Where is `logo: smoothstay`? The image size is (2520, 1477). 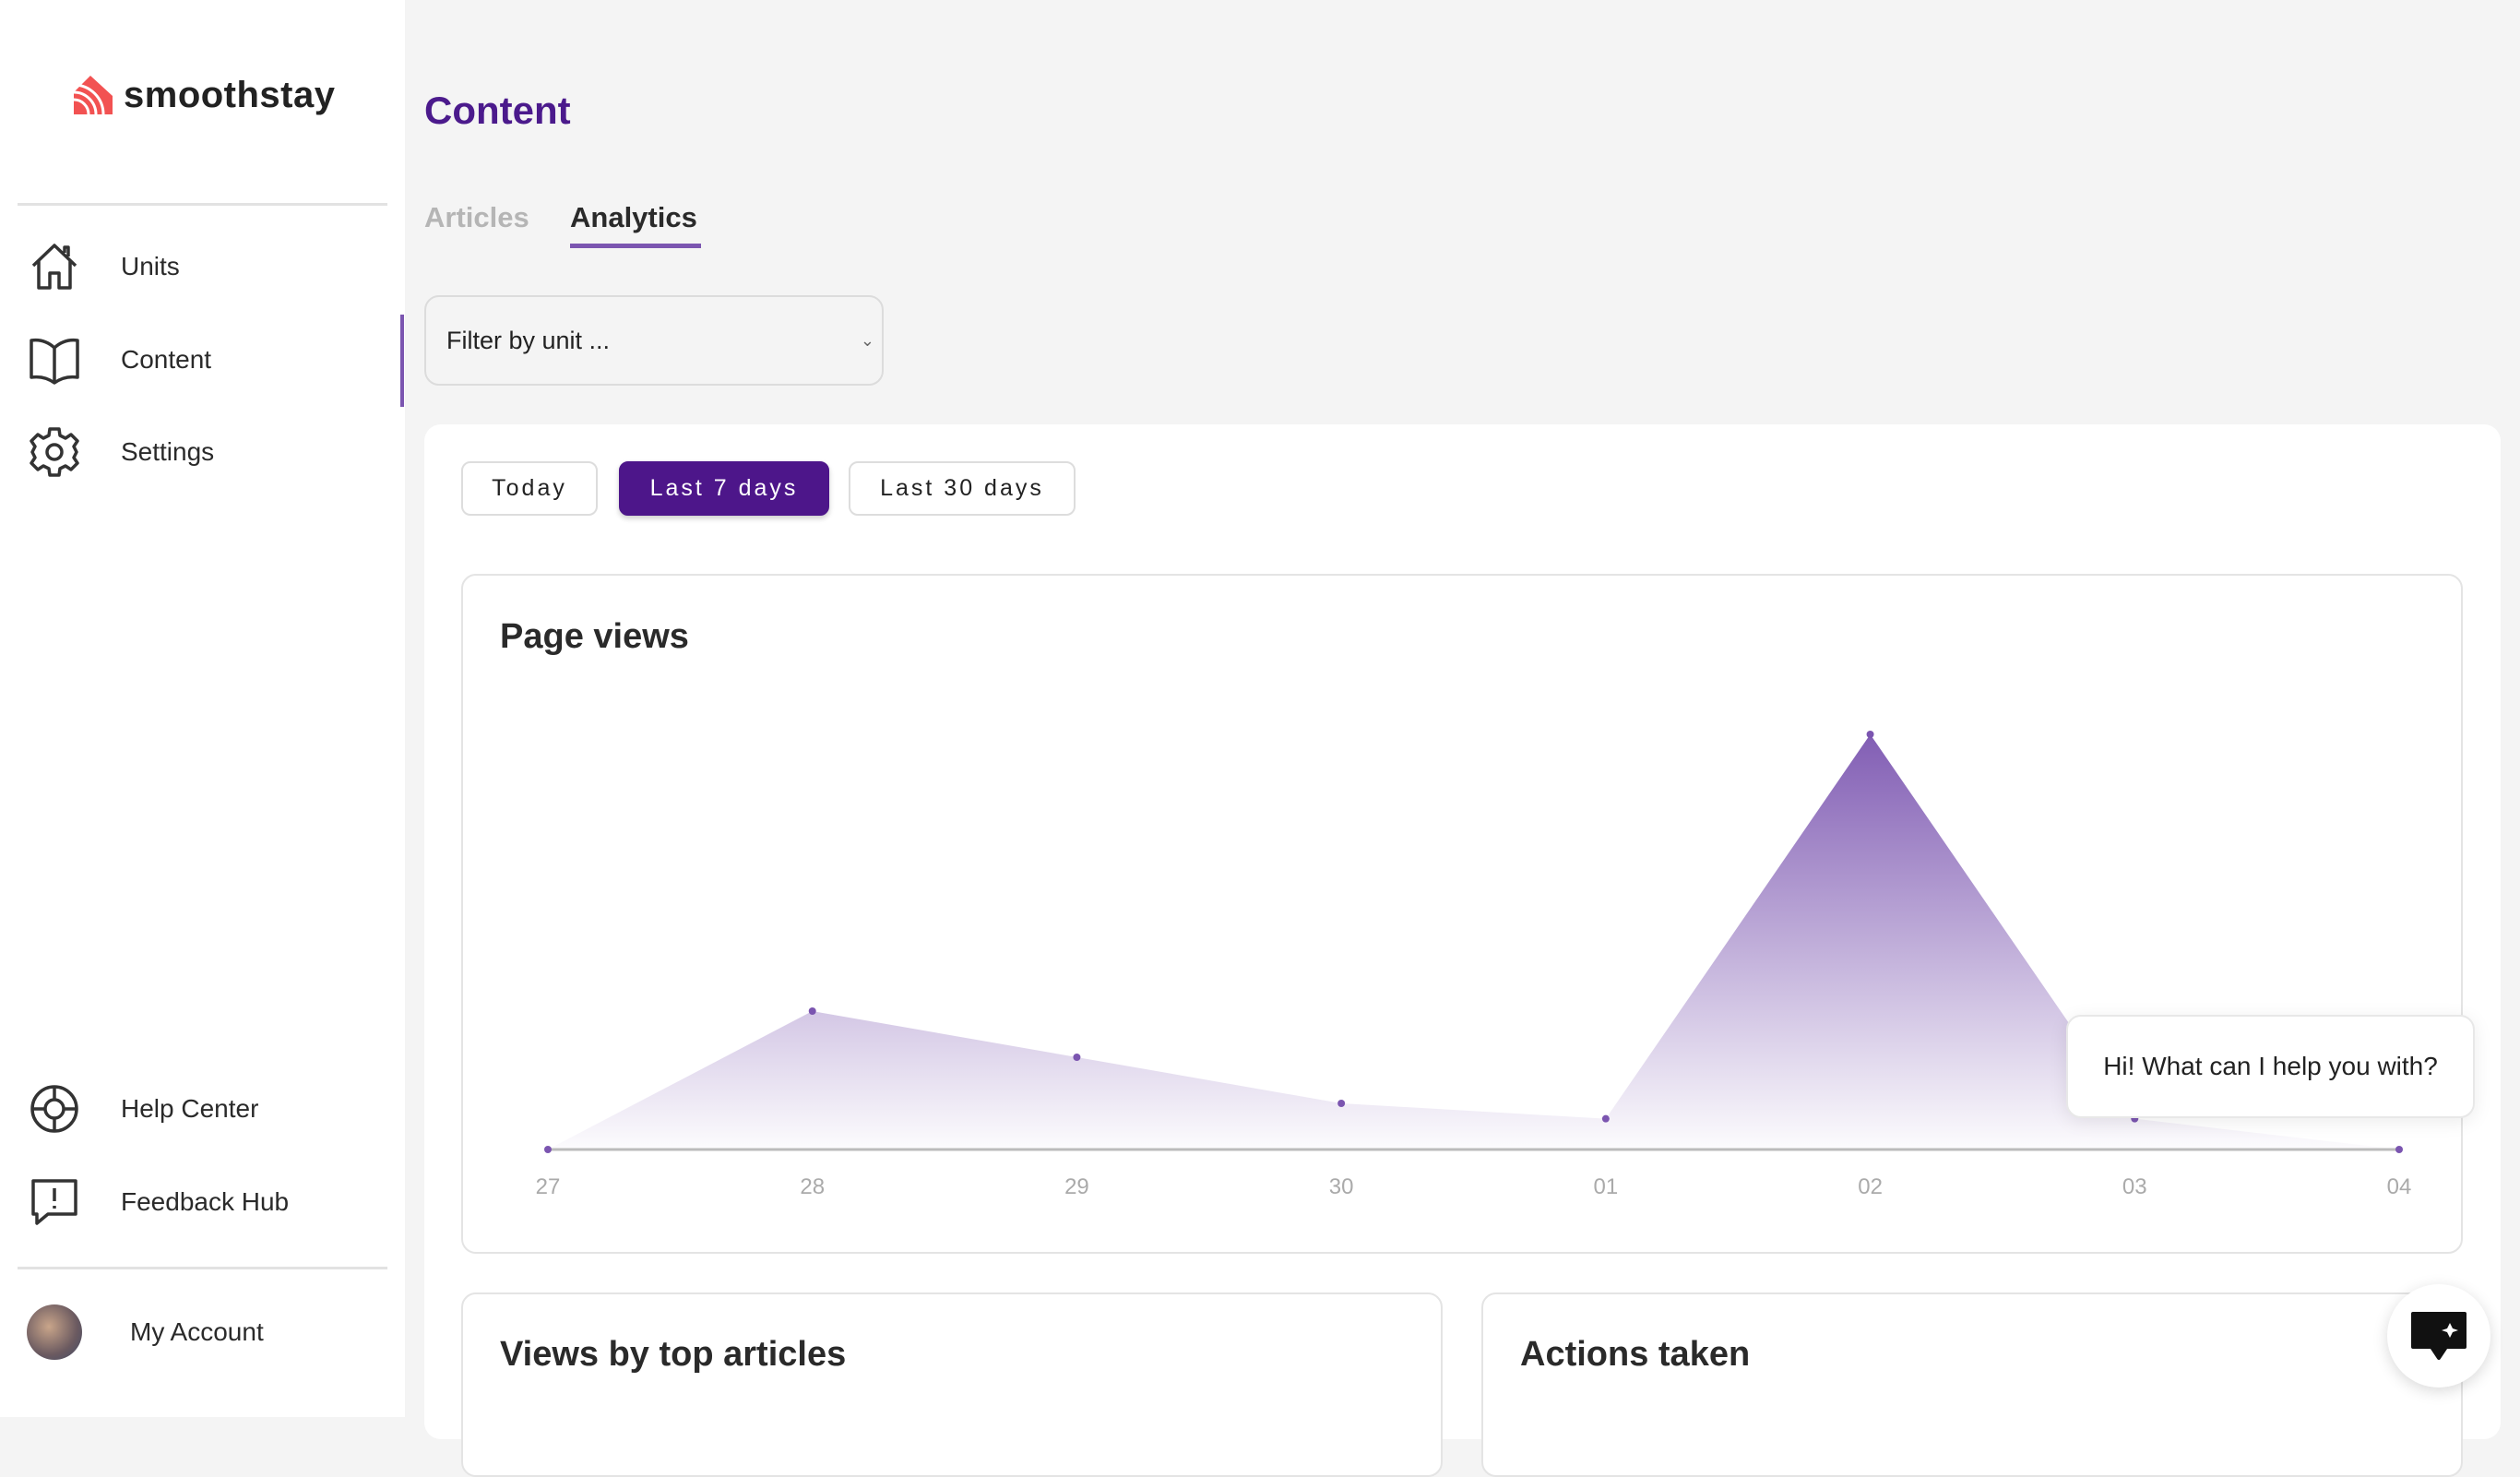
logo: smoothstay is located at coordinates (204, 95).